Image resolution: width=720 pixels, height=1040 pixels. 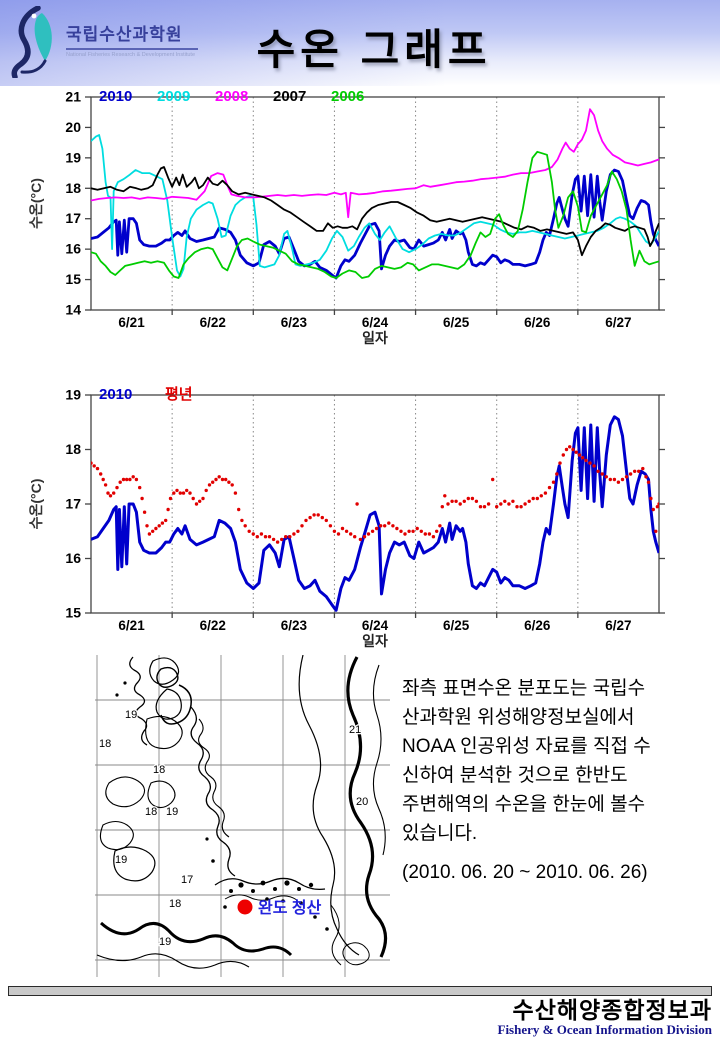 What do you see at coordinates (124, 34) in the screenshot?
I see `org-name: 국립수산과학원` at bounding box center [124, 34].